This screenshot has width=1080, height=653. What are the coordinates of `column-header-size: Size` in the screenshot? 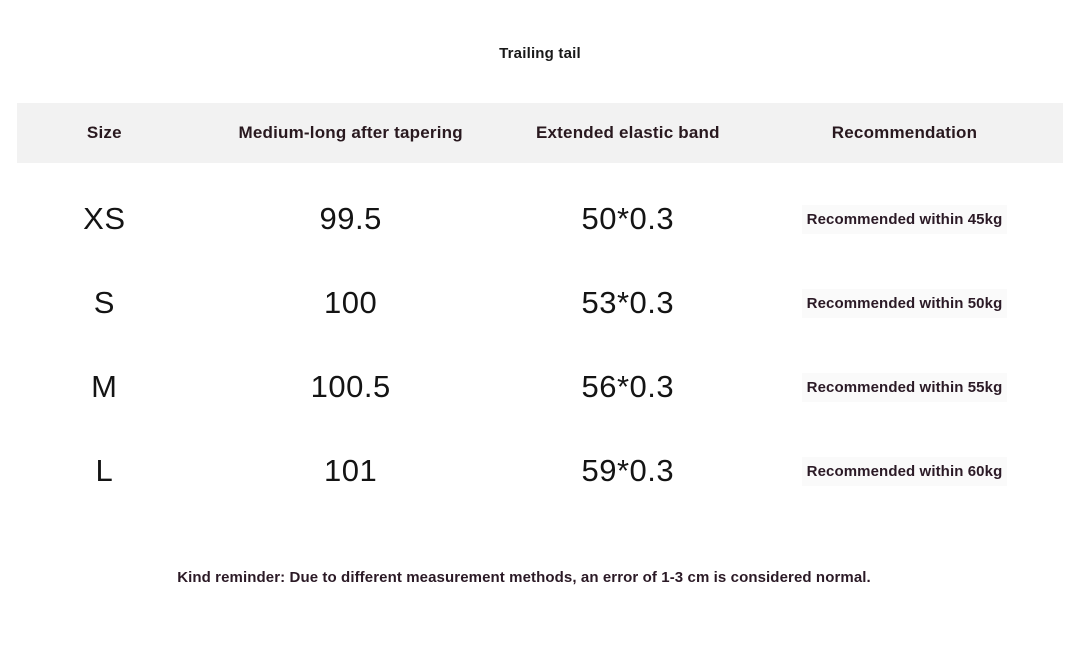 It's located at (104, 132).